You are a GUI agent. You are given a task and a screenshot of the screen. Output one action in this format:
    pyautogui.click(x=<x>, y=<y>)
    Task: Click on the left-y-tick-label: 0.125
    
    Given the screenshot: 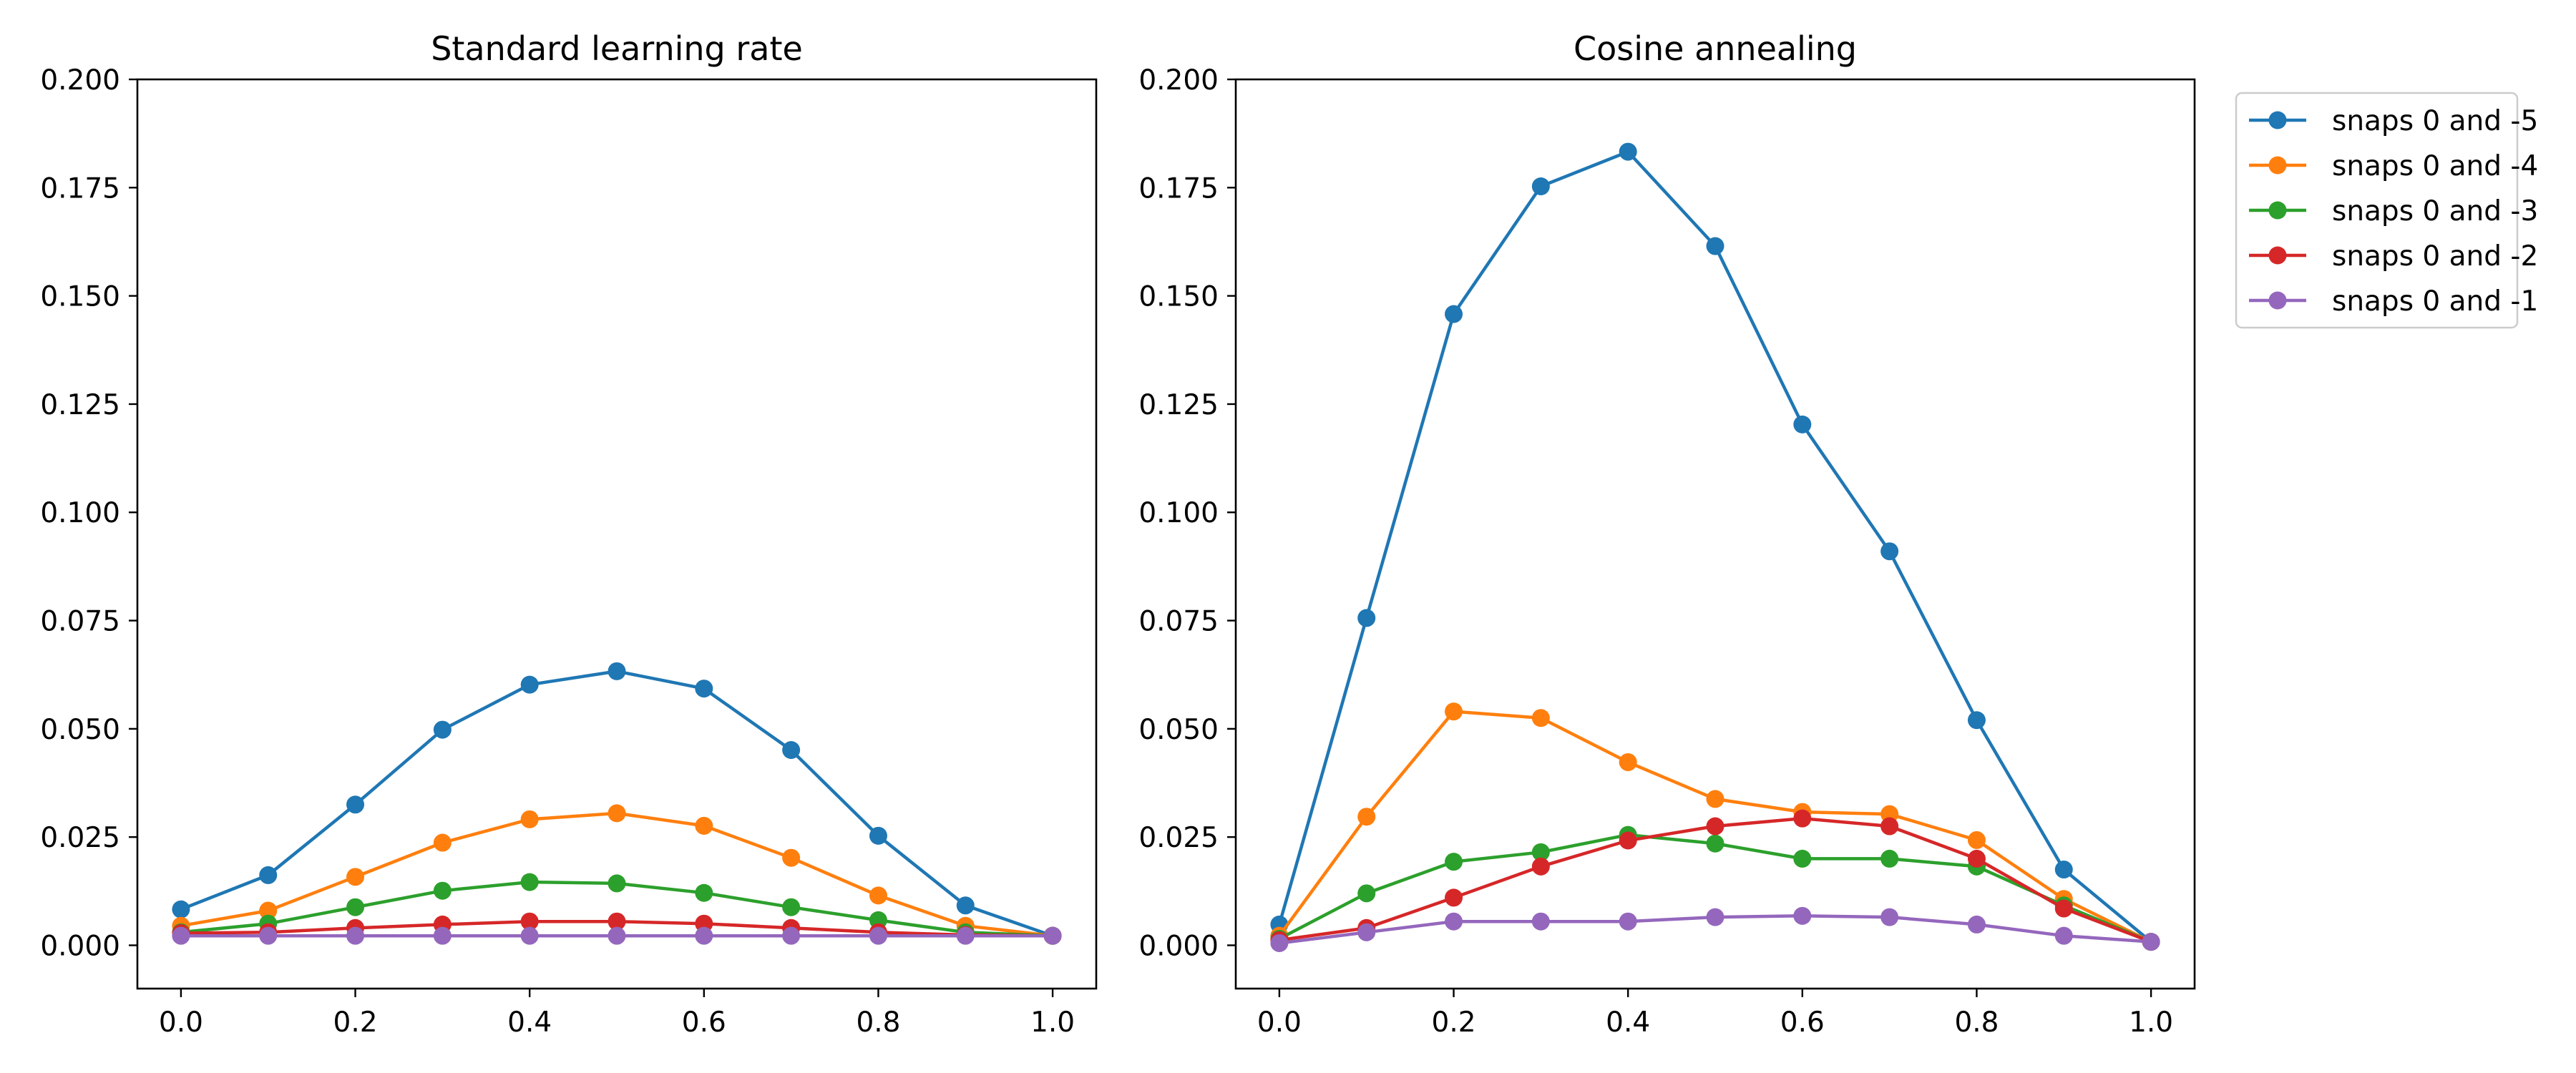 What is the action you would take?
    pyautogui.click(x=80, y=405)
    